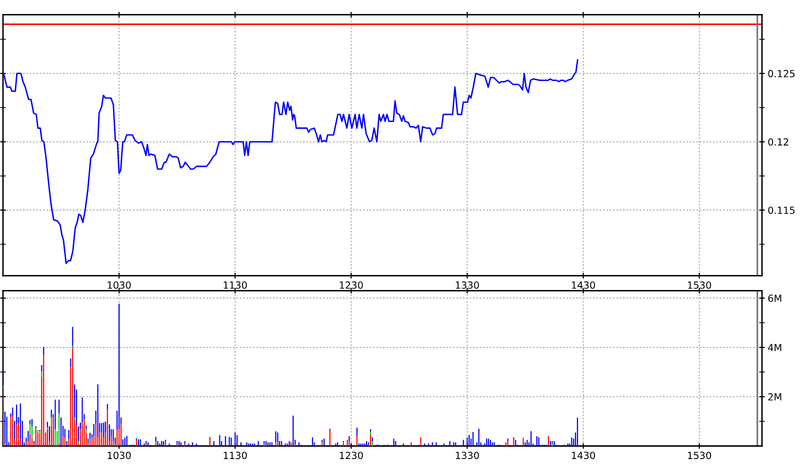 This screenshot has height=475, width=800. Describe the element at coordinates (781, 74) in the screenshot. I see `y-tick-label: 0.125` at that location.